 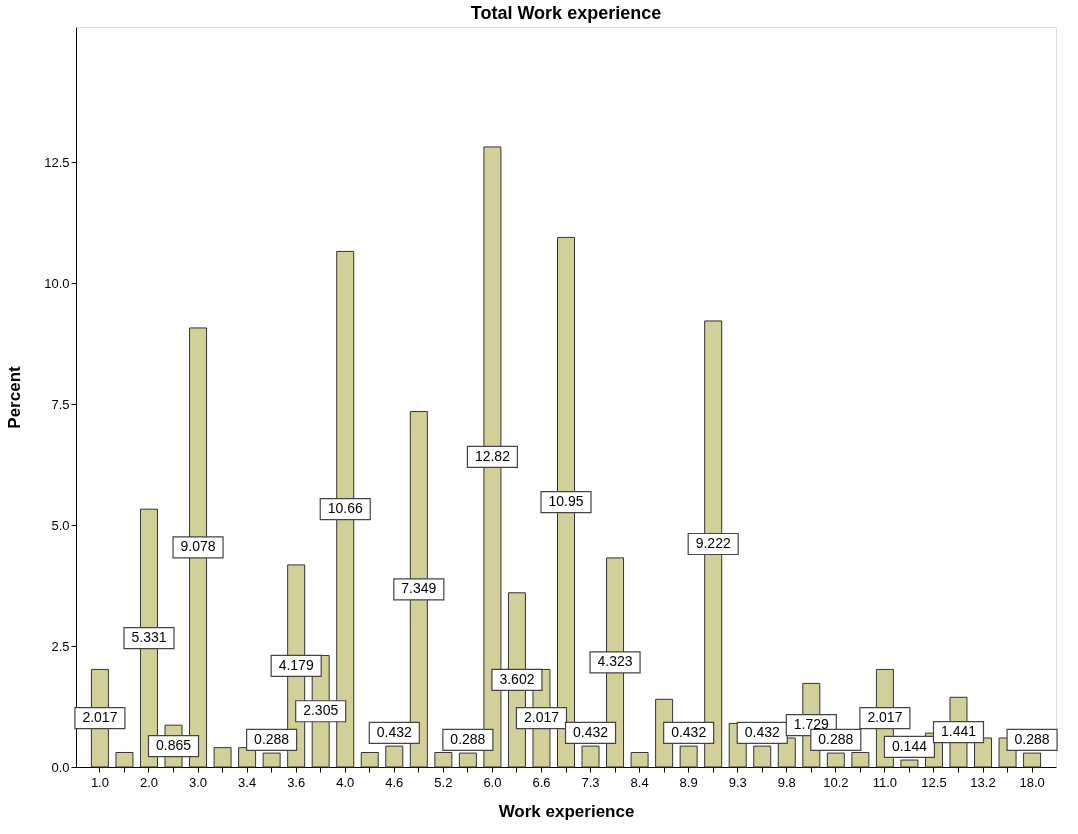 I want to click on x-tick-label: 6.6, so click(x=541, y=782).